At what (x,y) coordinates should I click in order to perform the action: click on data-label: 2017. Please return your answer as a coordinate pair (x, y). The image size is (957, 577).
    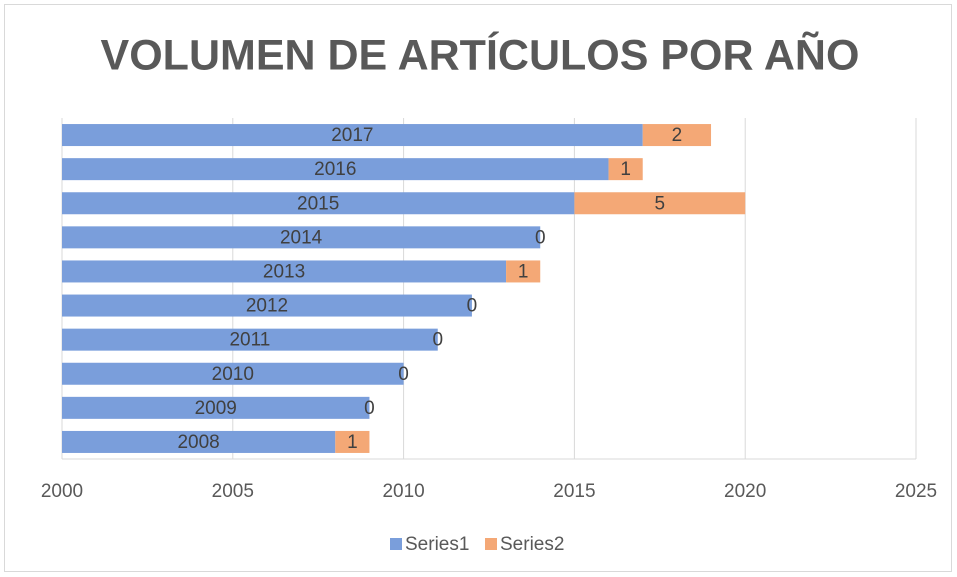
    Looking at the image, I should click on (352, 135).